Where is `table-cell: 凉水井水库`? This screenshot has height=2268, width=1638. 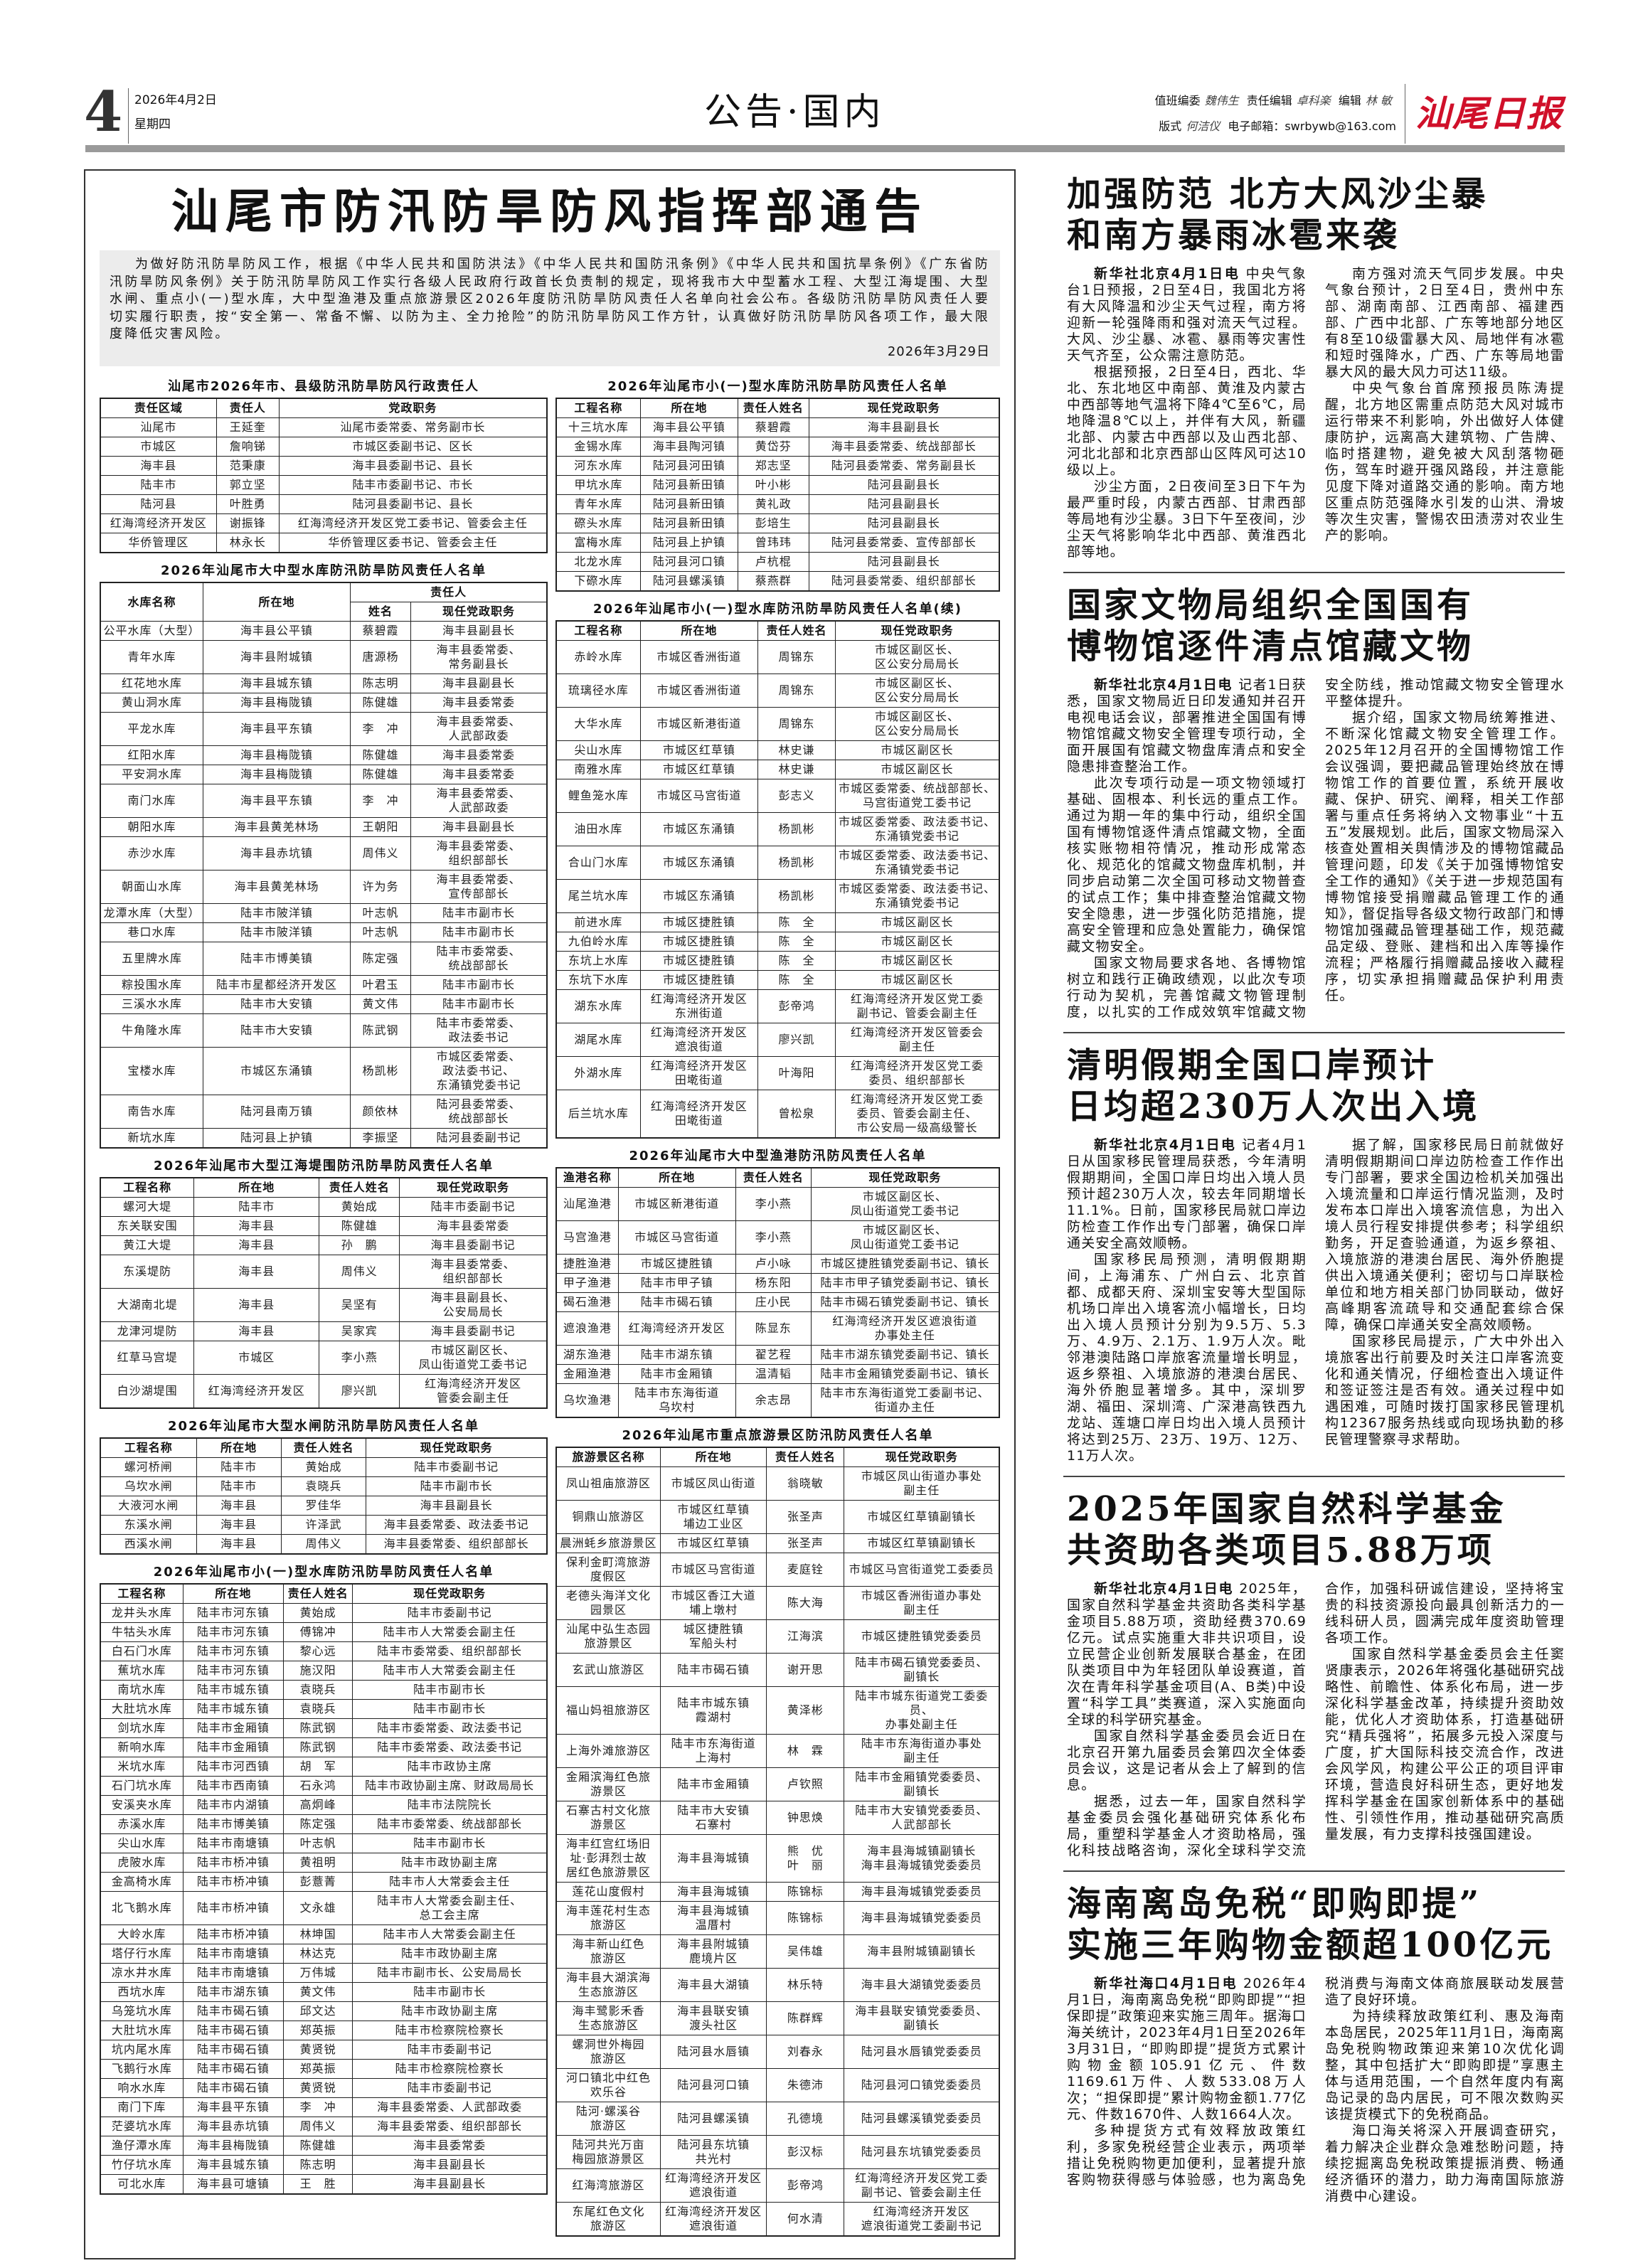 table-cell: 凉水井水库 is located at coordinates (142, 1973).